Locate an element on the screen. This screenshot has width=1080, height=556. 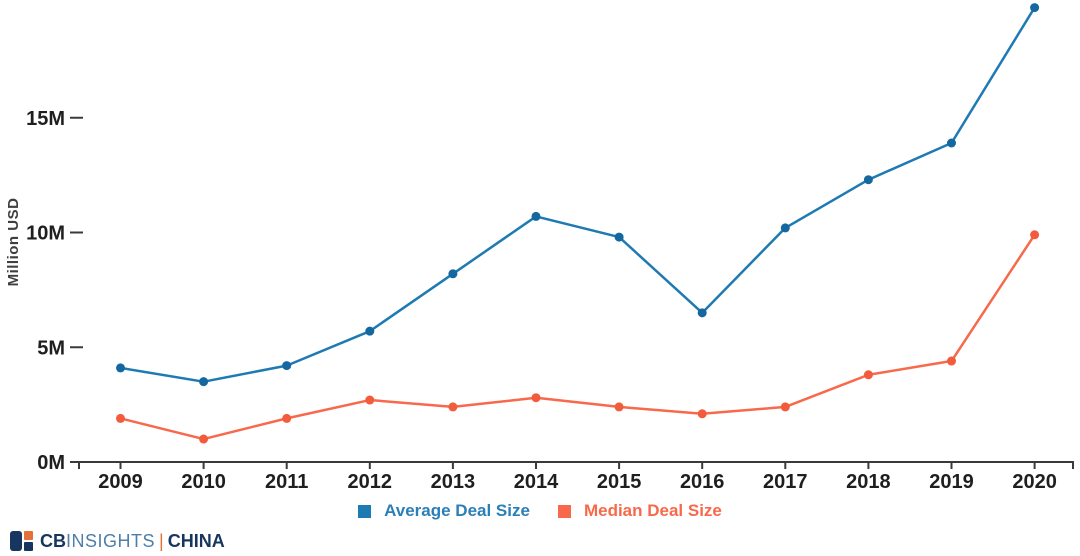
x-axis-tick-label: 2016 is located at coordinates (702, 482).